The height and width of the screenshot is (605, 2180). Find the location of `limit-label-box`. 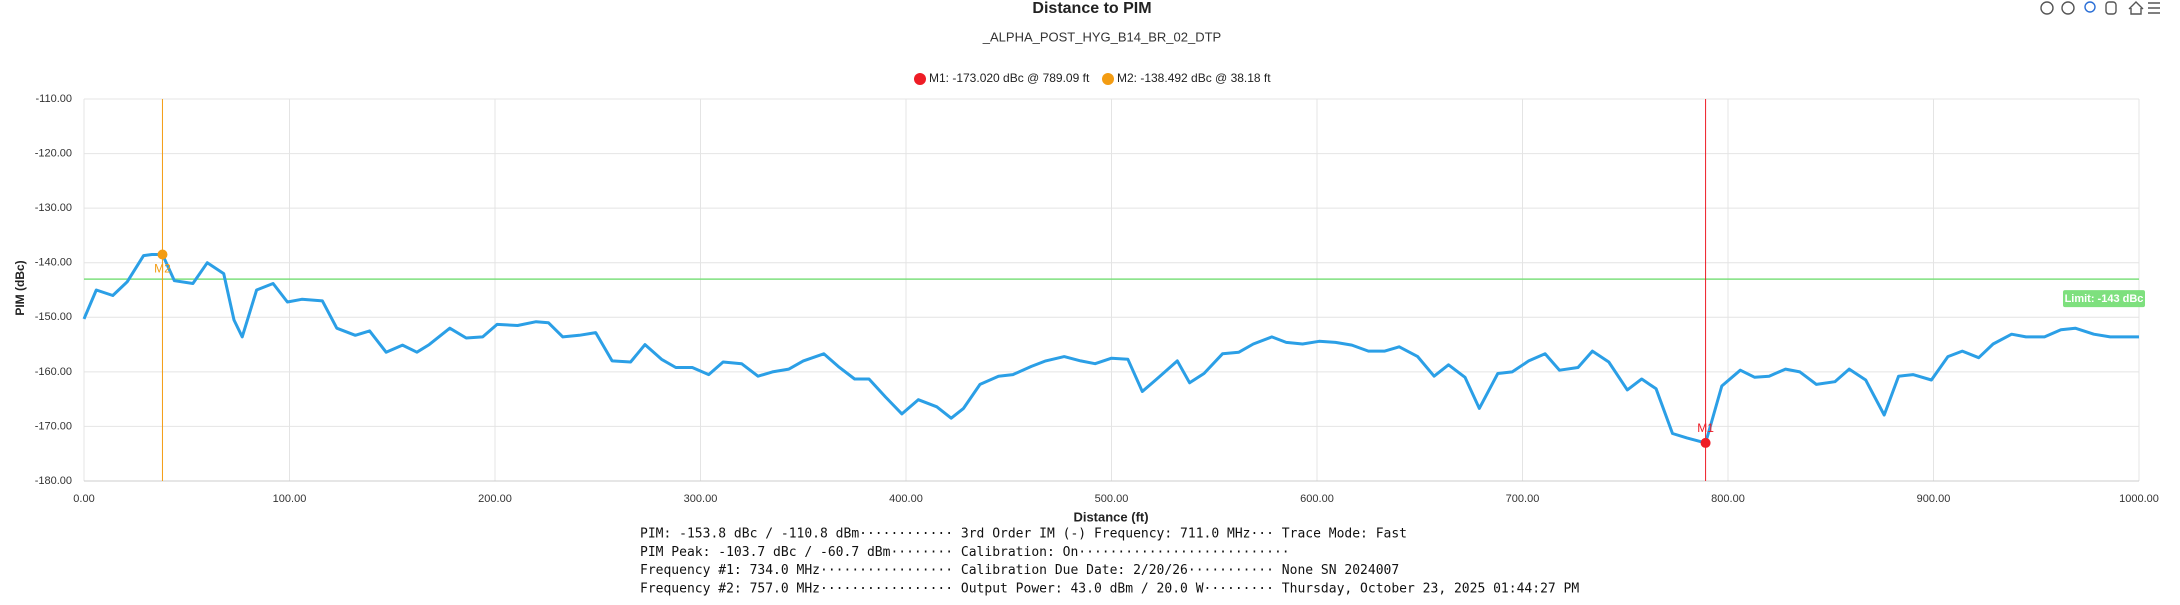

limit-label-box is located at coordinates (2104, 299).